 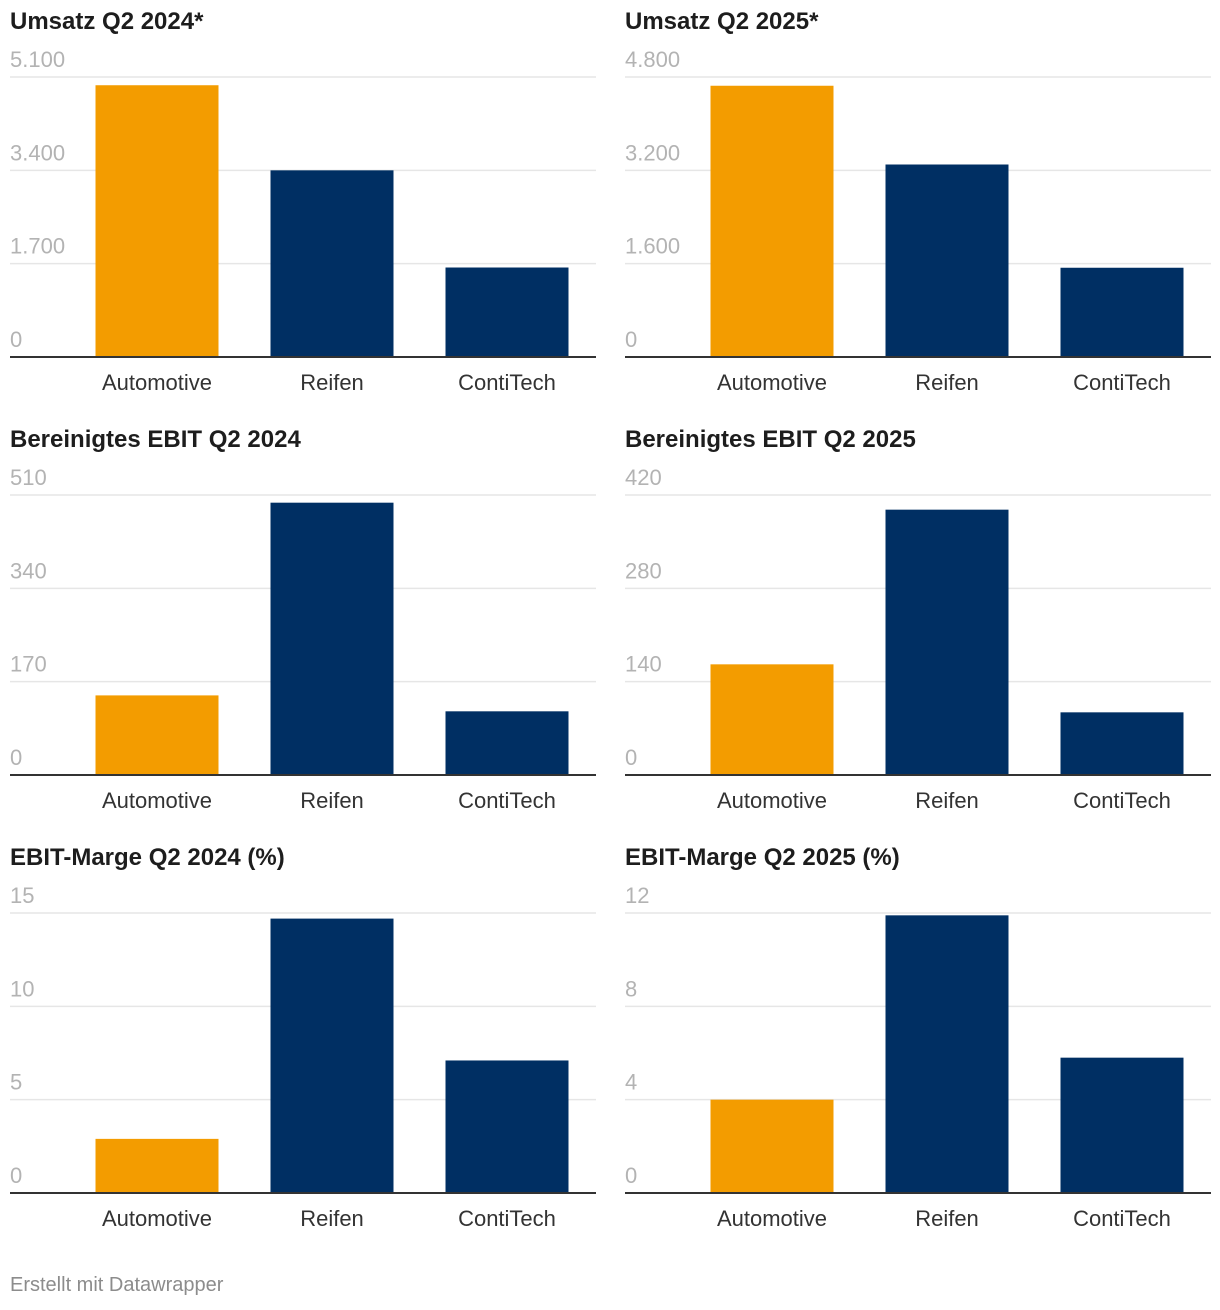 I want to click on chart-title: EBIT-Marge Q2 2025 (%), so click(x=762, y=857).